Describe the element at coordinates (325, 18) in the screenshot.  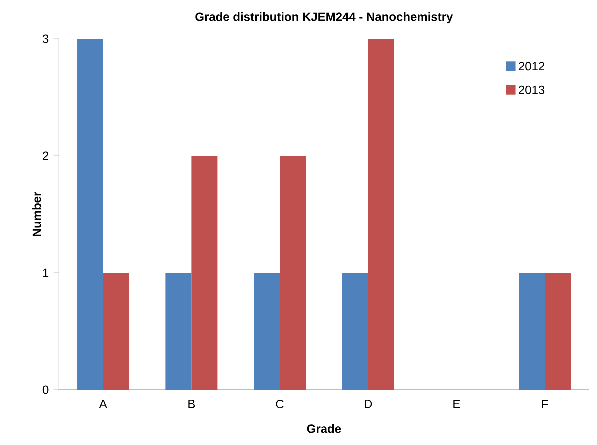
I see `chart-title: Grade distribution KJEM244 - Nanochemistry` at that location.